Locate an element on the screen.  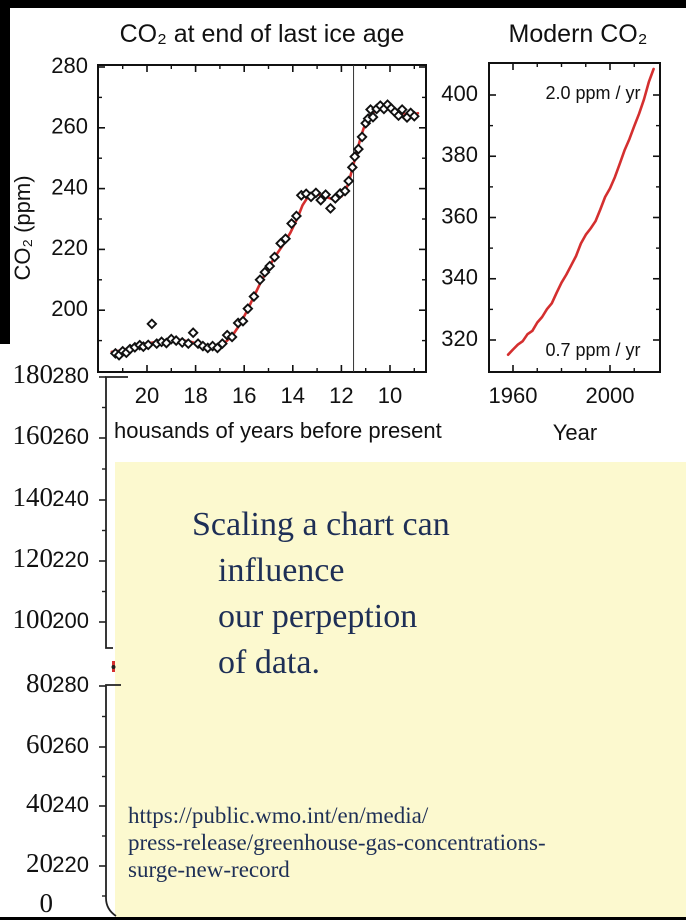
x-tick-label: 12 is located at coordinates (341, 395).